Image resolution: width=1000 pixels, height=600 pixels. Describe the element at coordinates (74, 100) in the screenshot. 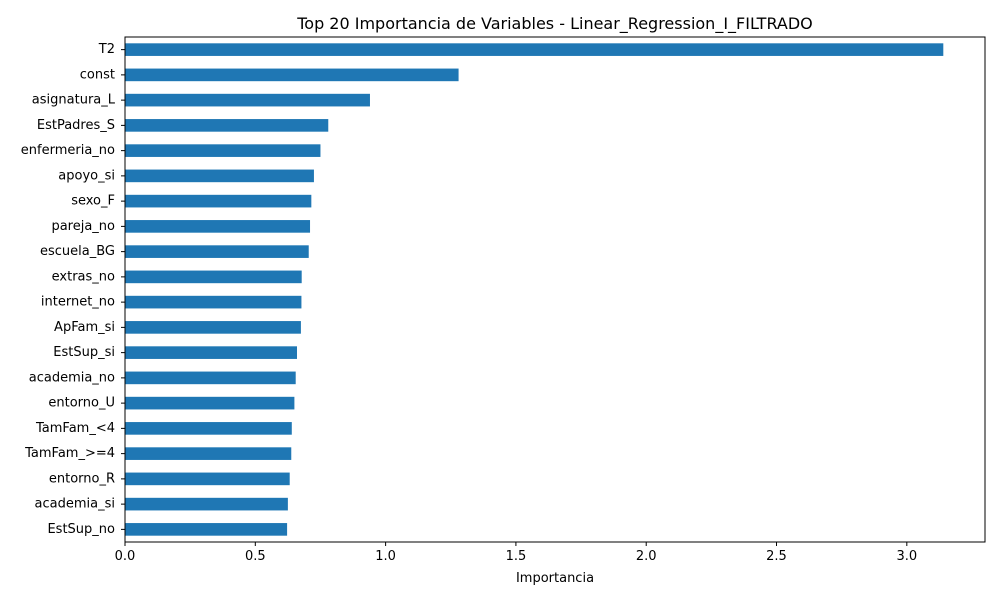

I see `y-tick-label: asignatura_L` at that location.